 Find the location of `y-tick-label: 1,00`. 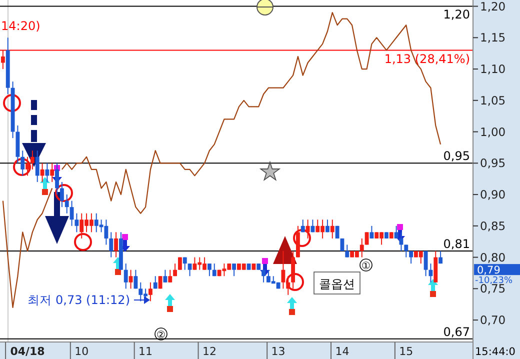

y-tick-label: 1,00 is located at coordinates (493, 131).